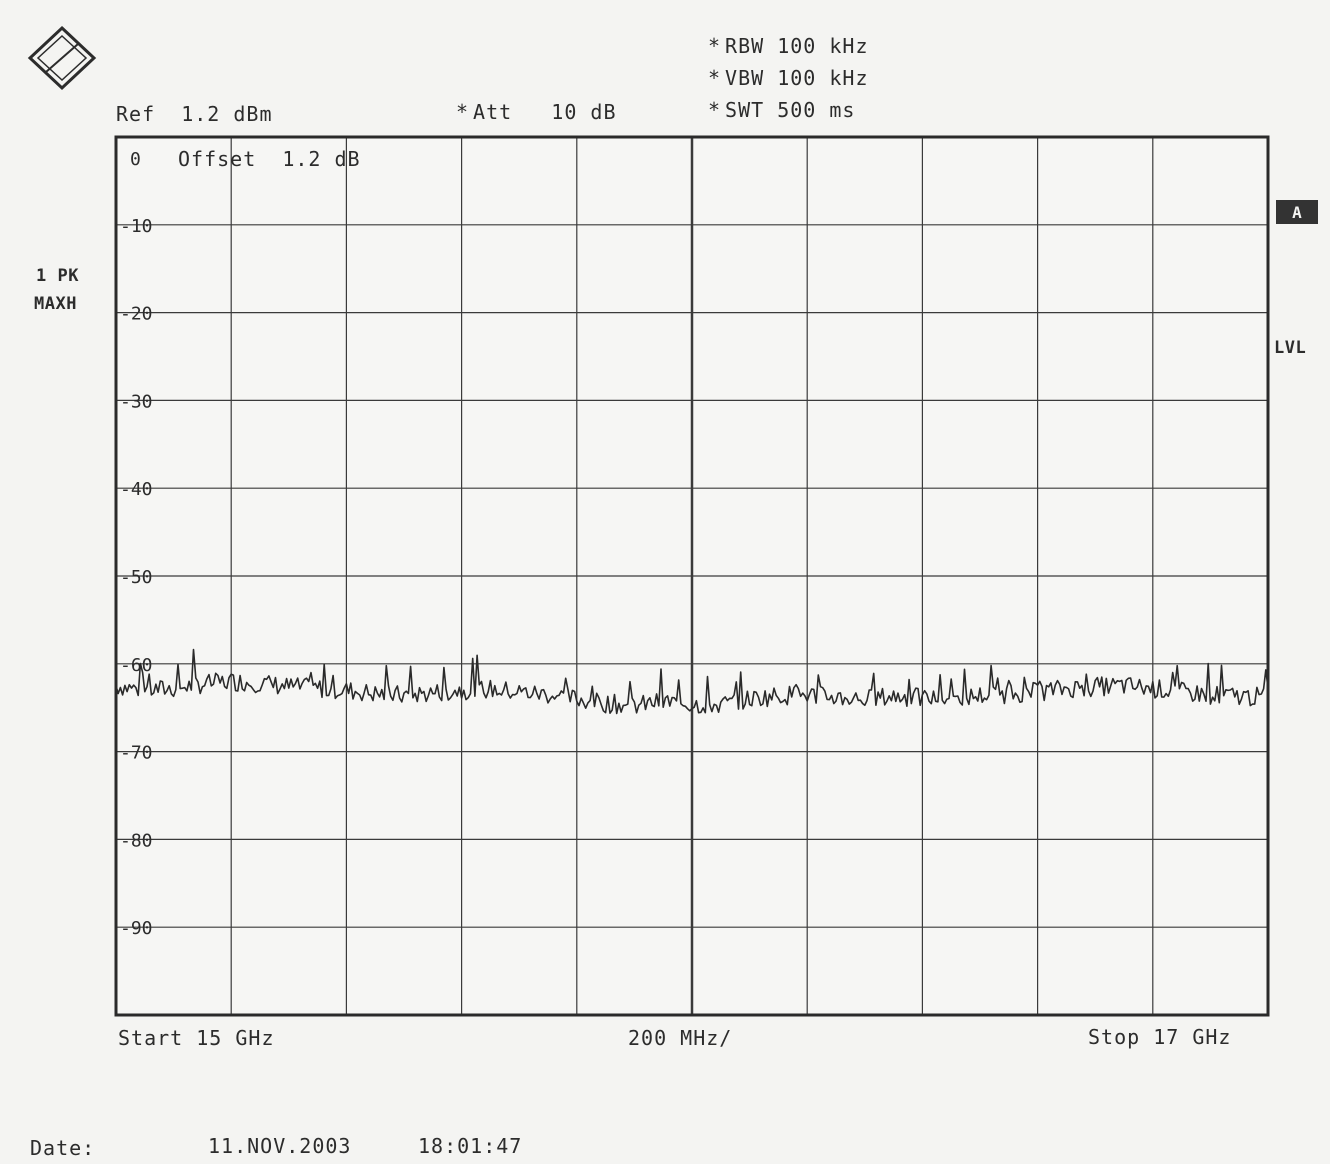 This screenshot has width=1330, height=1164. I want to click on vbw-star: *, so click(715, 78).